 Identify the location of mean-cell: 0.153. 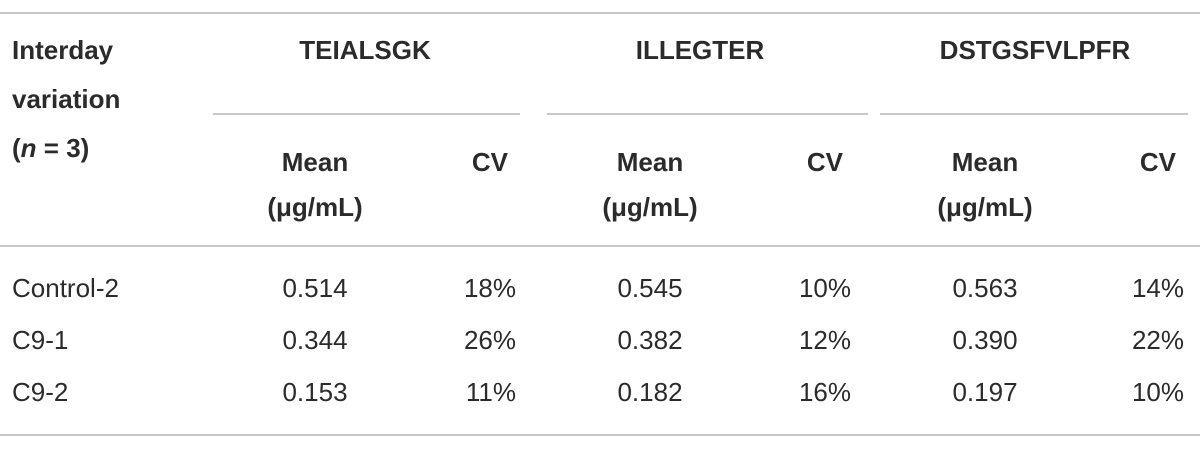
(315, 392).